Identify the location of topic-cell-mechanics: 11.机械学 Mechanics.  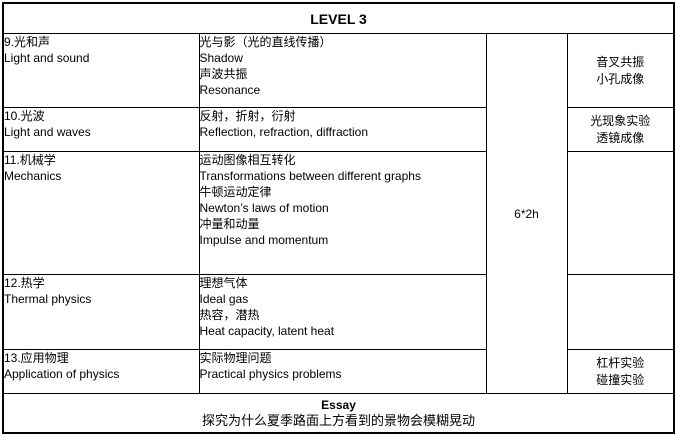
(101, 213).